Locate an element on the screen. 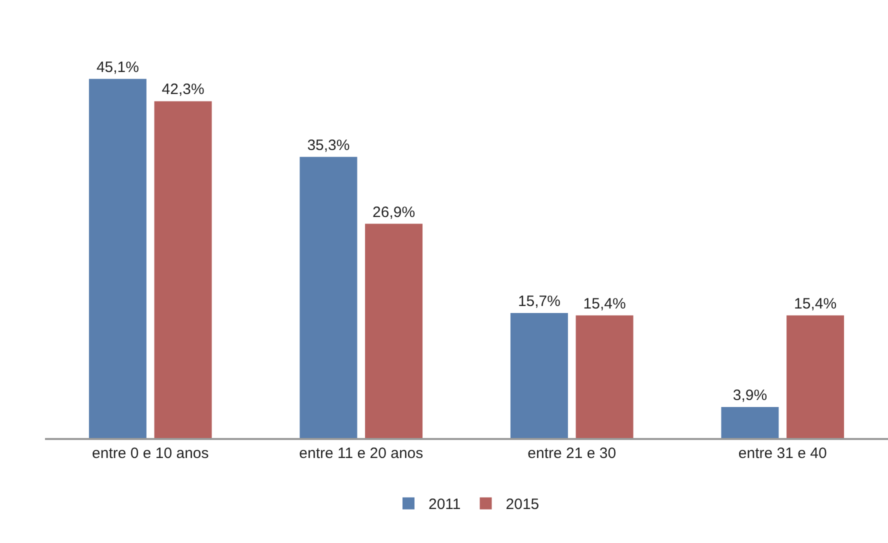 Image resolution: width=888 pixels, height=543 pixels. data-label: 42,3% is located at coordinates (183, 89).